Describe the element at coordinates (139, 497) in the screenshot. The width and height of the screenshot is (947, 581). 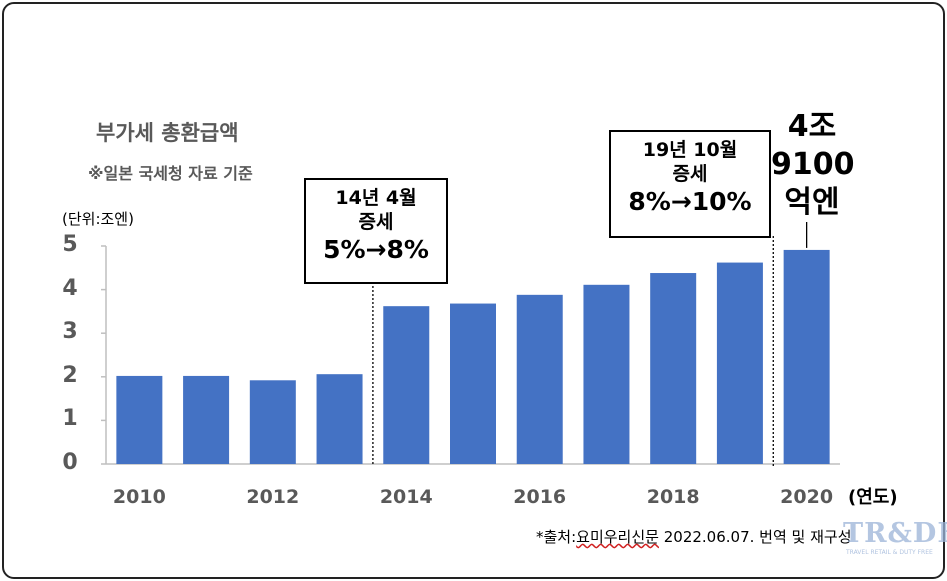
I see `x-tick-label: 2010` at that location.